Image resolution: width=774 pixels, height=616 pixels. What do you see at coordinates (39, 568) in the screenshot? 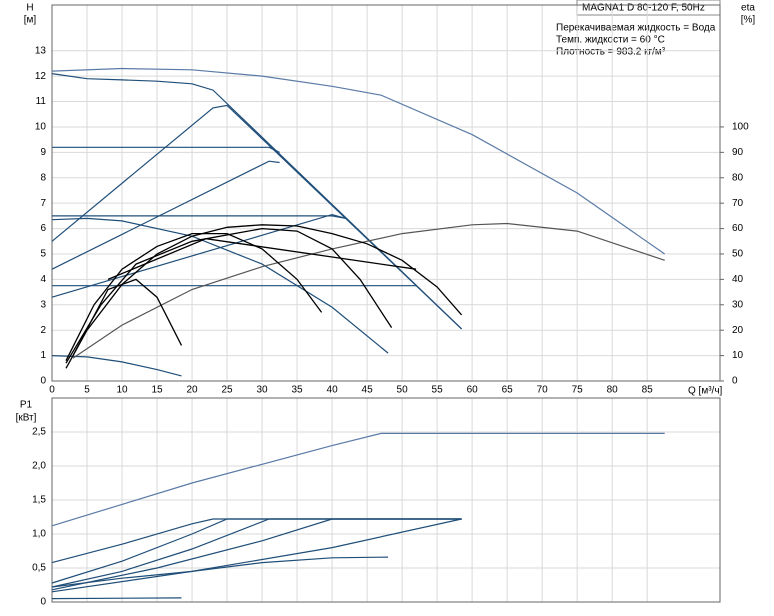
I see `y-tick-label: 0,5` at bounding box center [39, 568].